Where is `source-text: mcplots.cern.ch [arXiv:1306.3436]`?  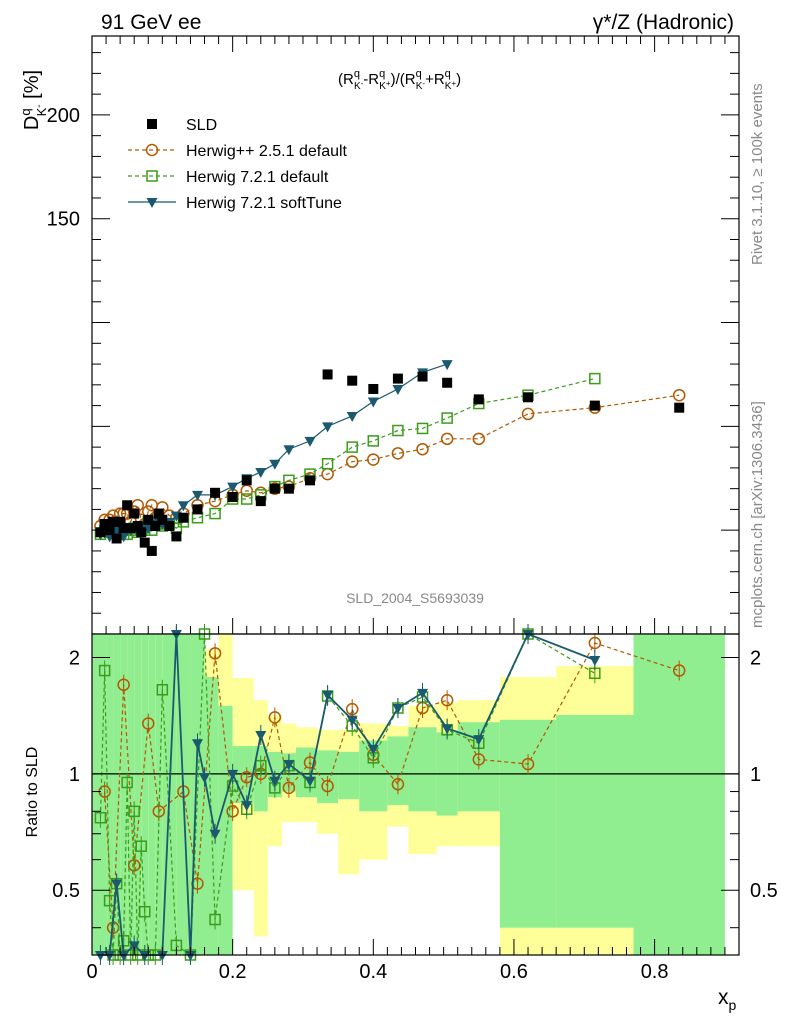 source-text: mcplots.cern.ch [arXiv:1306.3436] is located at coordinates (757, 514).